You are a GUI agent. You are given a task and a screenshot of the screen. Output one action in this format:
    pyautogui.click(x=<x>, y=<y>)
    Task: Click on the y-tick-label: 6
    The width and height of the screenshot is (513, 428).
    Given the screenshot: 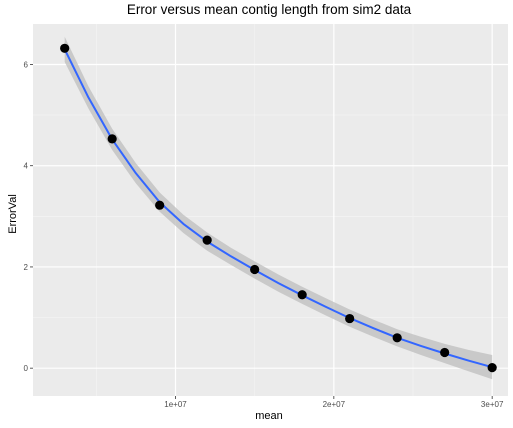 What is the action you would take?
    pyautogui.click(x=26, y=64)
    